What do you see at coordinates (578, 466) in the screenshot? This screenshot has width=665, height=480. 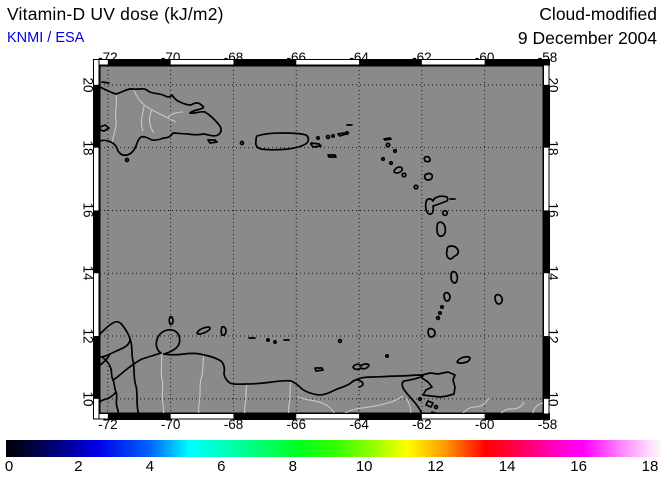 I see `colorbar-label: 16` at bounding box center [578, 466].